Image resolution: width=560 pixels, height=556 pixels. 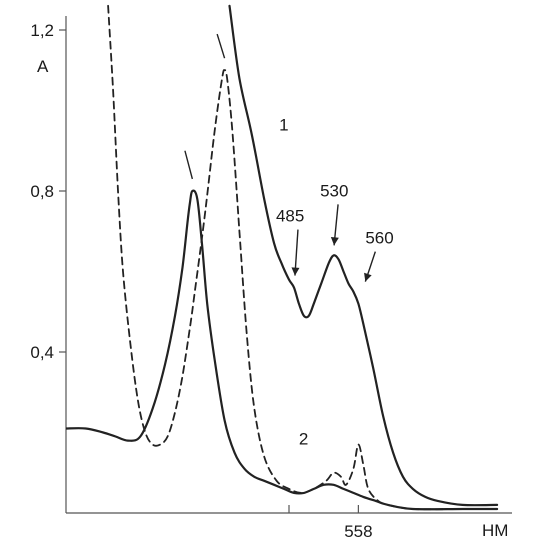 What do you see at coordinates (295, 271) in the screenshot?
I see `annotation-485-arrow-head` at bounding box center [295, 271].